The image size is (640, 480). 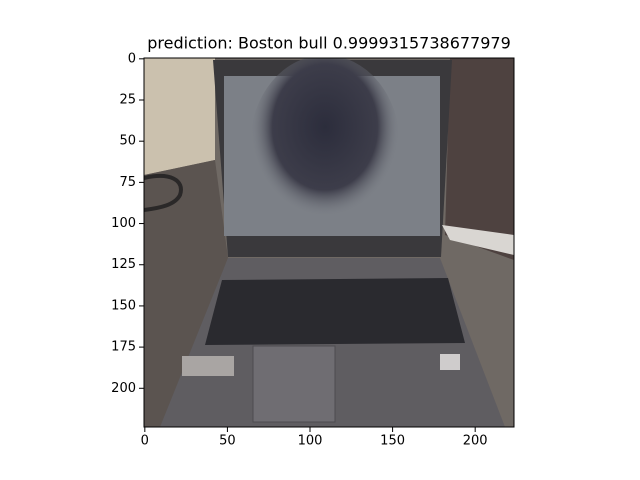 I want to click on x-tick-label: 50, so click(x=227, y=441).